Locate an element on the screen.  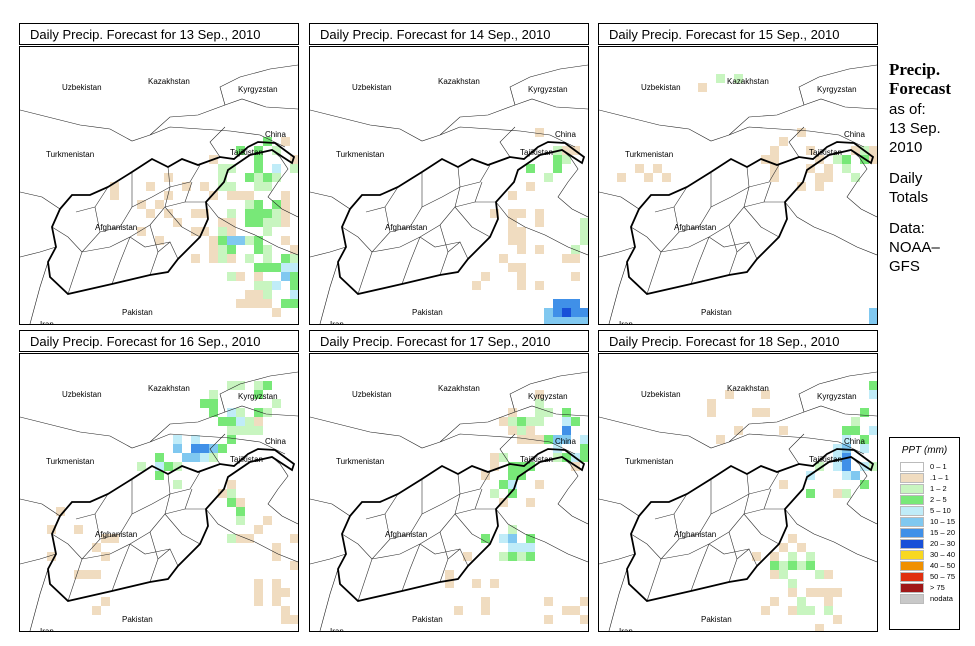
legend-label: 15 – 20 is located at coordinates (943, 532).